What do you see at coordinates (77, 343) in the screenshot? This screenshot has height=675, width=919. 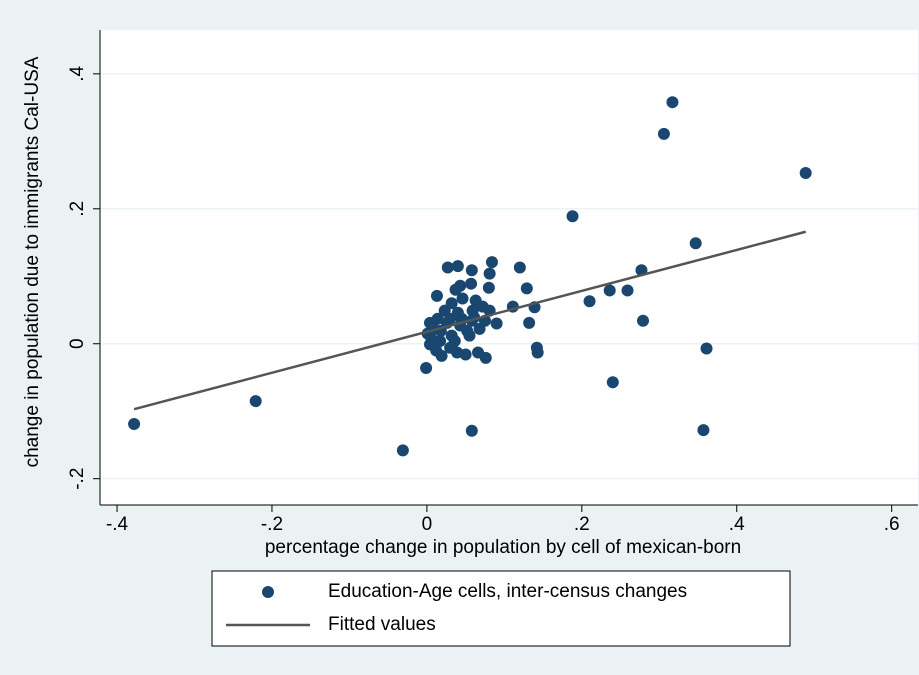 I see `y-tick-label: 0` at bounding box center [77, 343].